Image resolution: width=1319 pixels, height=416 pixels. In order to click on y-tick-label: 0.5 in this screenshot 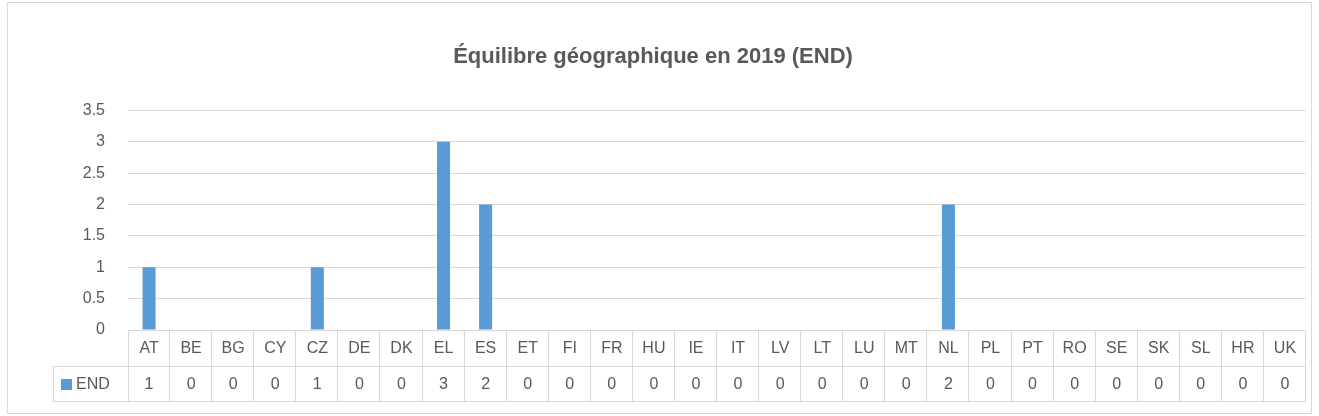, I will do `click(94, 298)`.